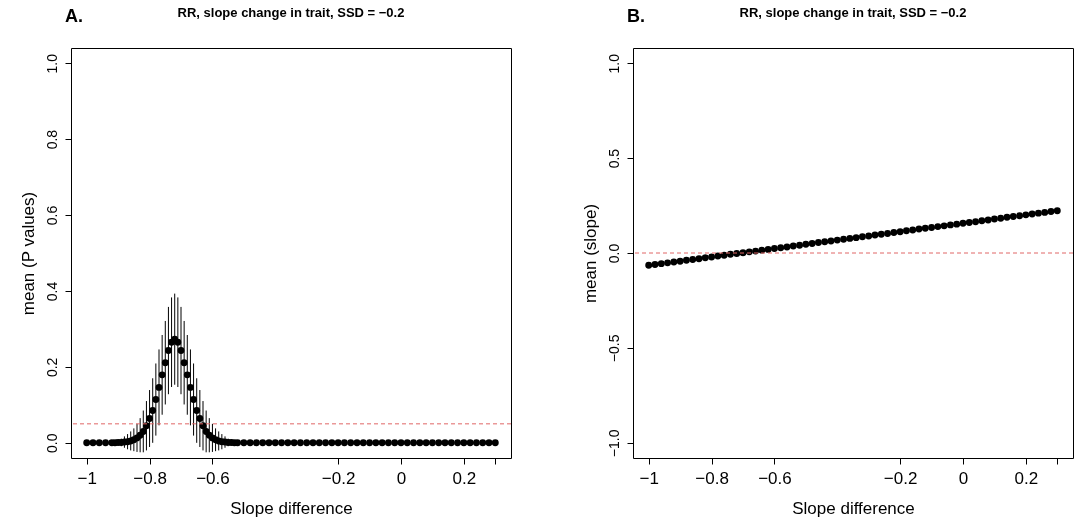  Describe the element at coordinates (613, 443) in the screenshot. I see `y-tick-label: −1.0` at that location.